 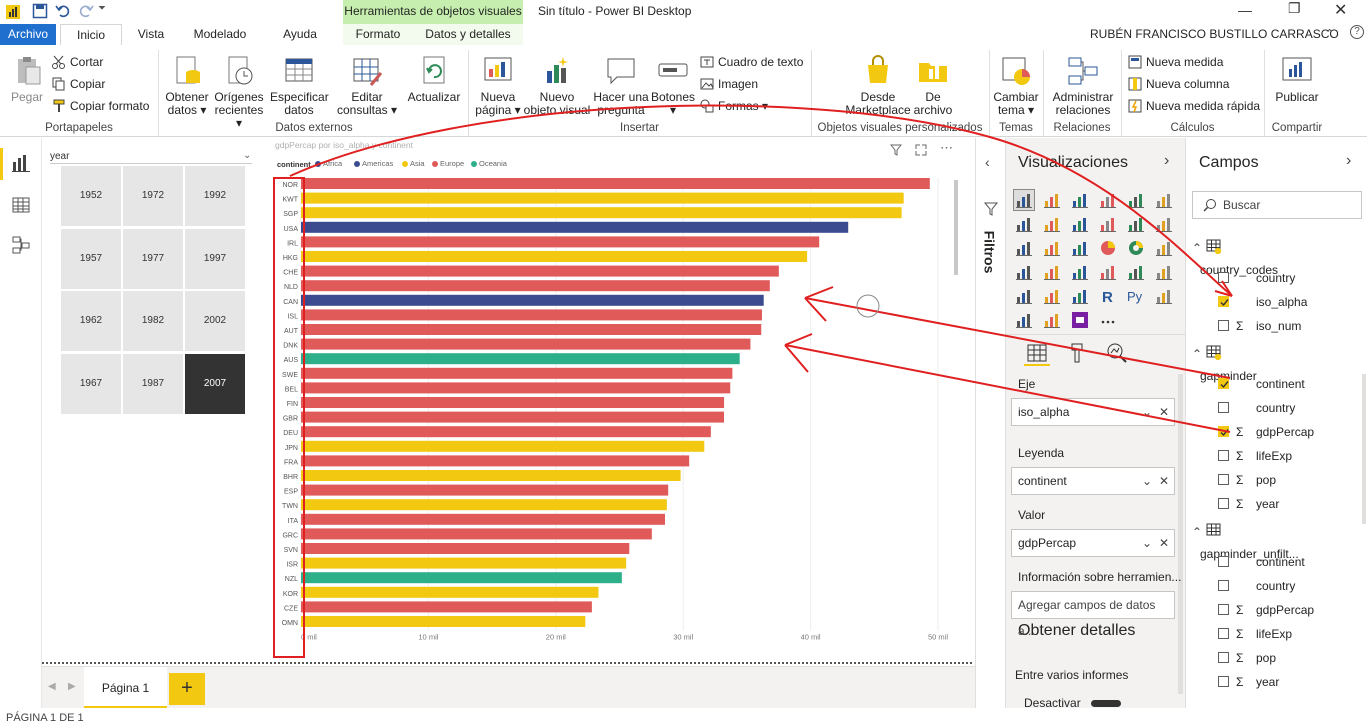 What do you see at coordinates (239, 92) in the screenshot?
I see `recent-sources-button: Orígenes recientes ▾` at bounding box center [239, 92].